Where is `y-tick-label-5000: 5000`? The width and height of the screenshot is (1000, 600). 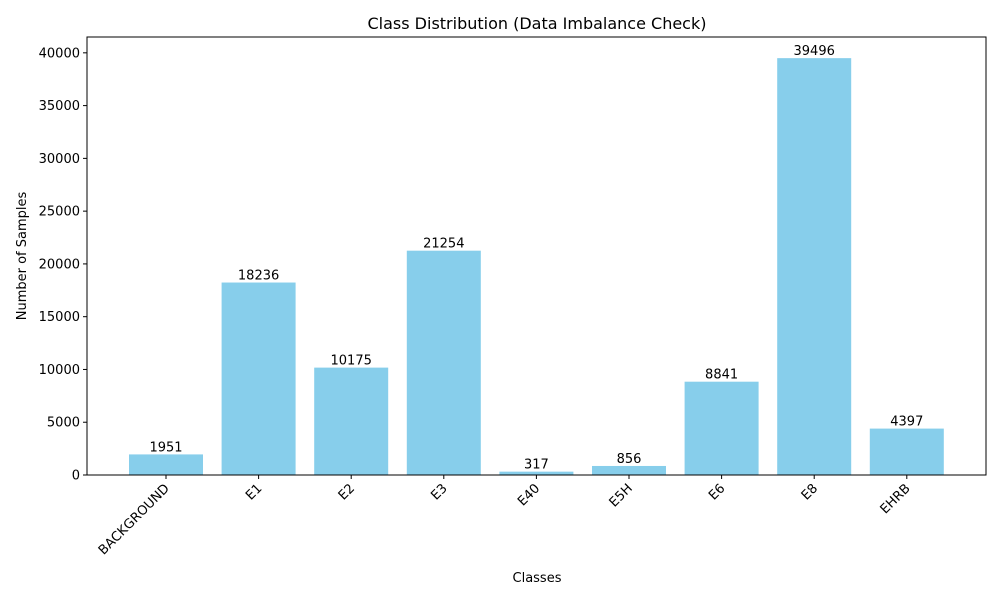 y-tick-label-5000: 5000 is located at coordinates (63, 423).